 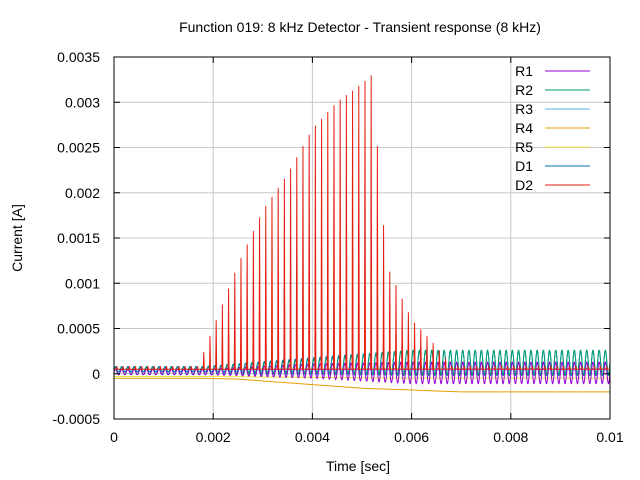 I want to click on x-tick-label: 0, so click(x=114, y=437).